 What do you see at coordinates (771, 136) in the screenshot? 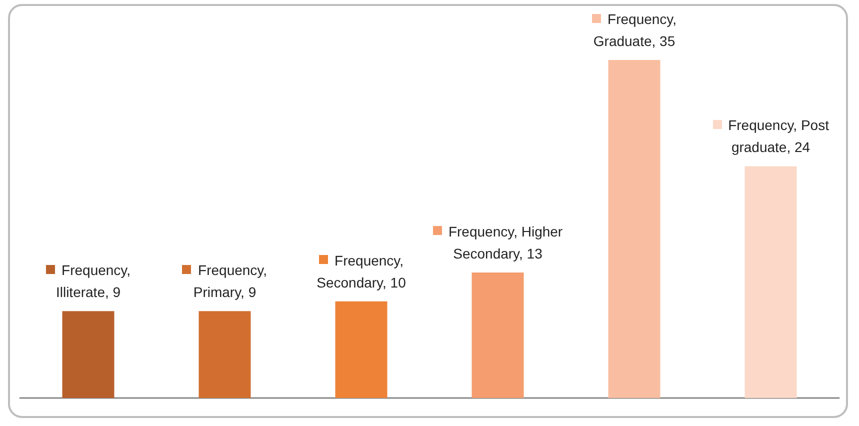
I see `data-label: Frequency, Post graduate, 24` at bounding box center [771, 136].